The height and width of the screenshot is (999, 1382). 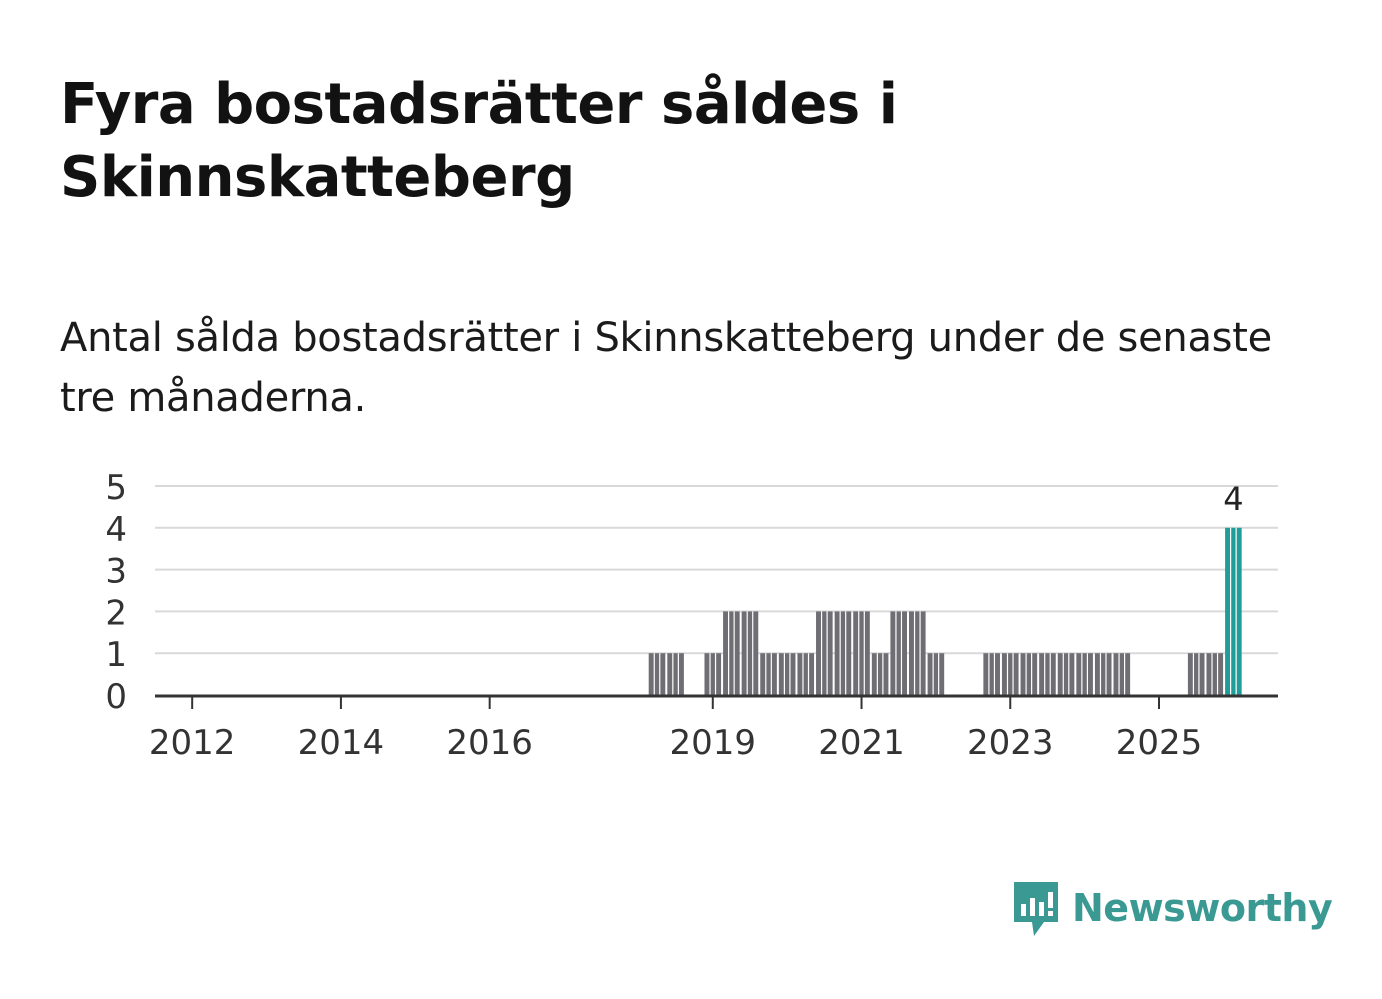 I want to click on gridlines, so click(x=716, y=570).